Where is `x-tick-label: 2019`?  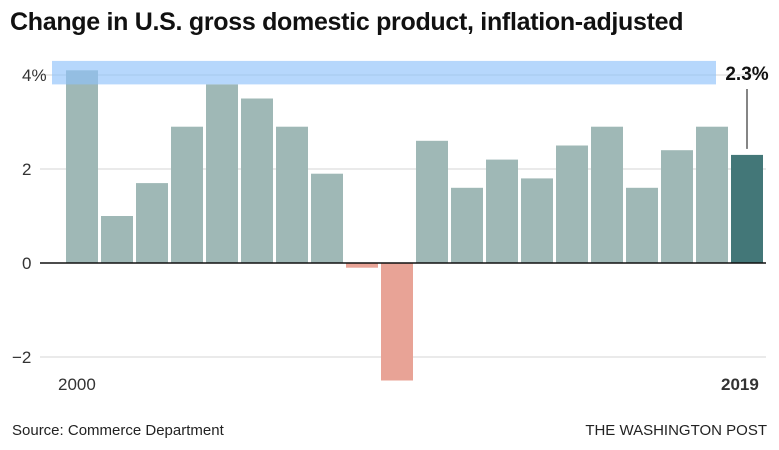
x-tick-label: 2019 is located at coordinates (740, 384).